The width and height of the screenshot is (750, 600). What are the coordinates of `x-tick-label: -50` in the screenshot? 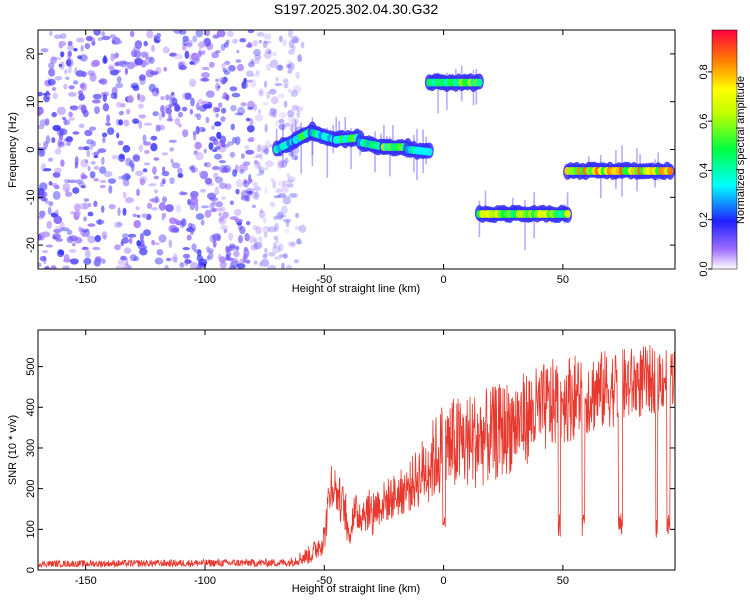 It's located at (324, 280).